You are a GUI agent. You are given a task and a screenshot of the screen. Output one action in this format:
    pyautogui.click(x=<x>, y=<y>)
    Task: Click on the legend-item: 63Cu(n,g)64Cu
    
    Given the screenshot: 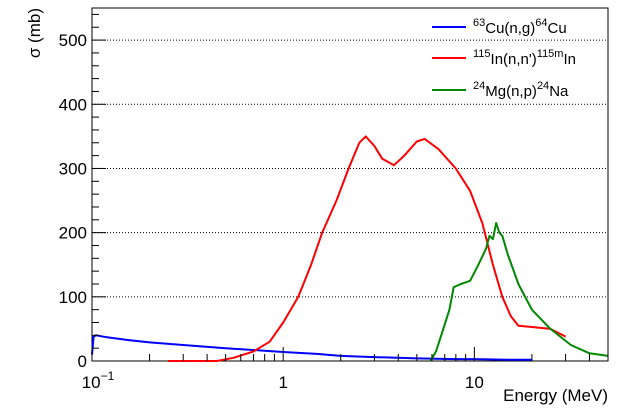 What is the action you would take?
    pyautogui.click(x=499, y=27)
    